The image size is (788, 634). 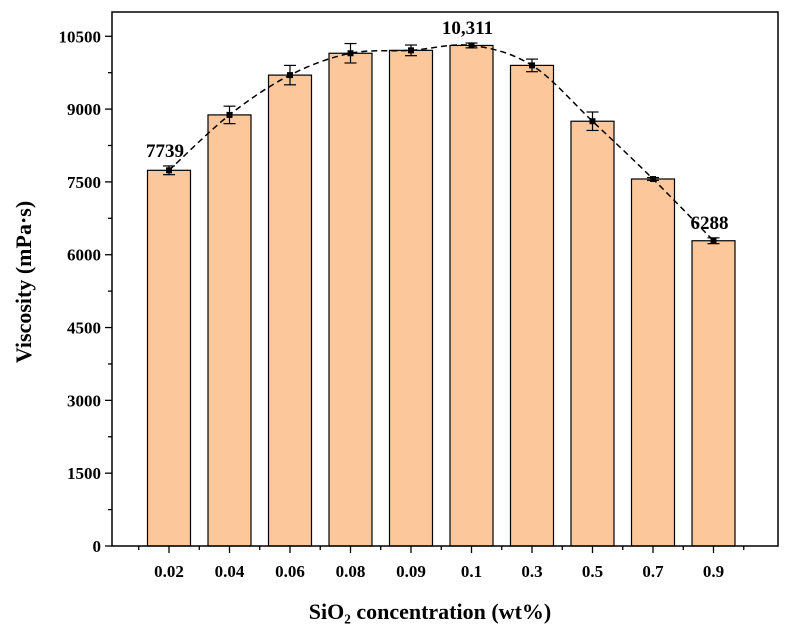 I want to click on x-axis-title: SiO₂ concentration (wt%), so click(x=430, y=611).